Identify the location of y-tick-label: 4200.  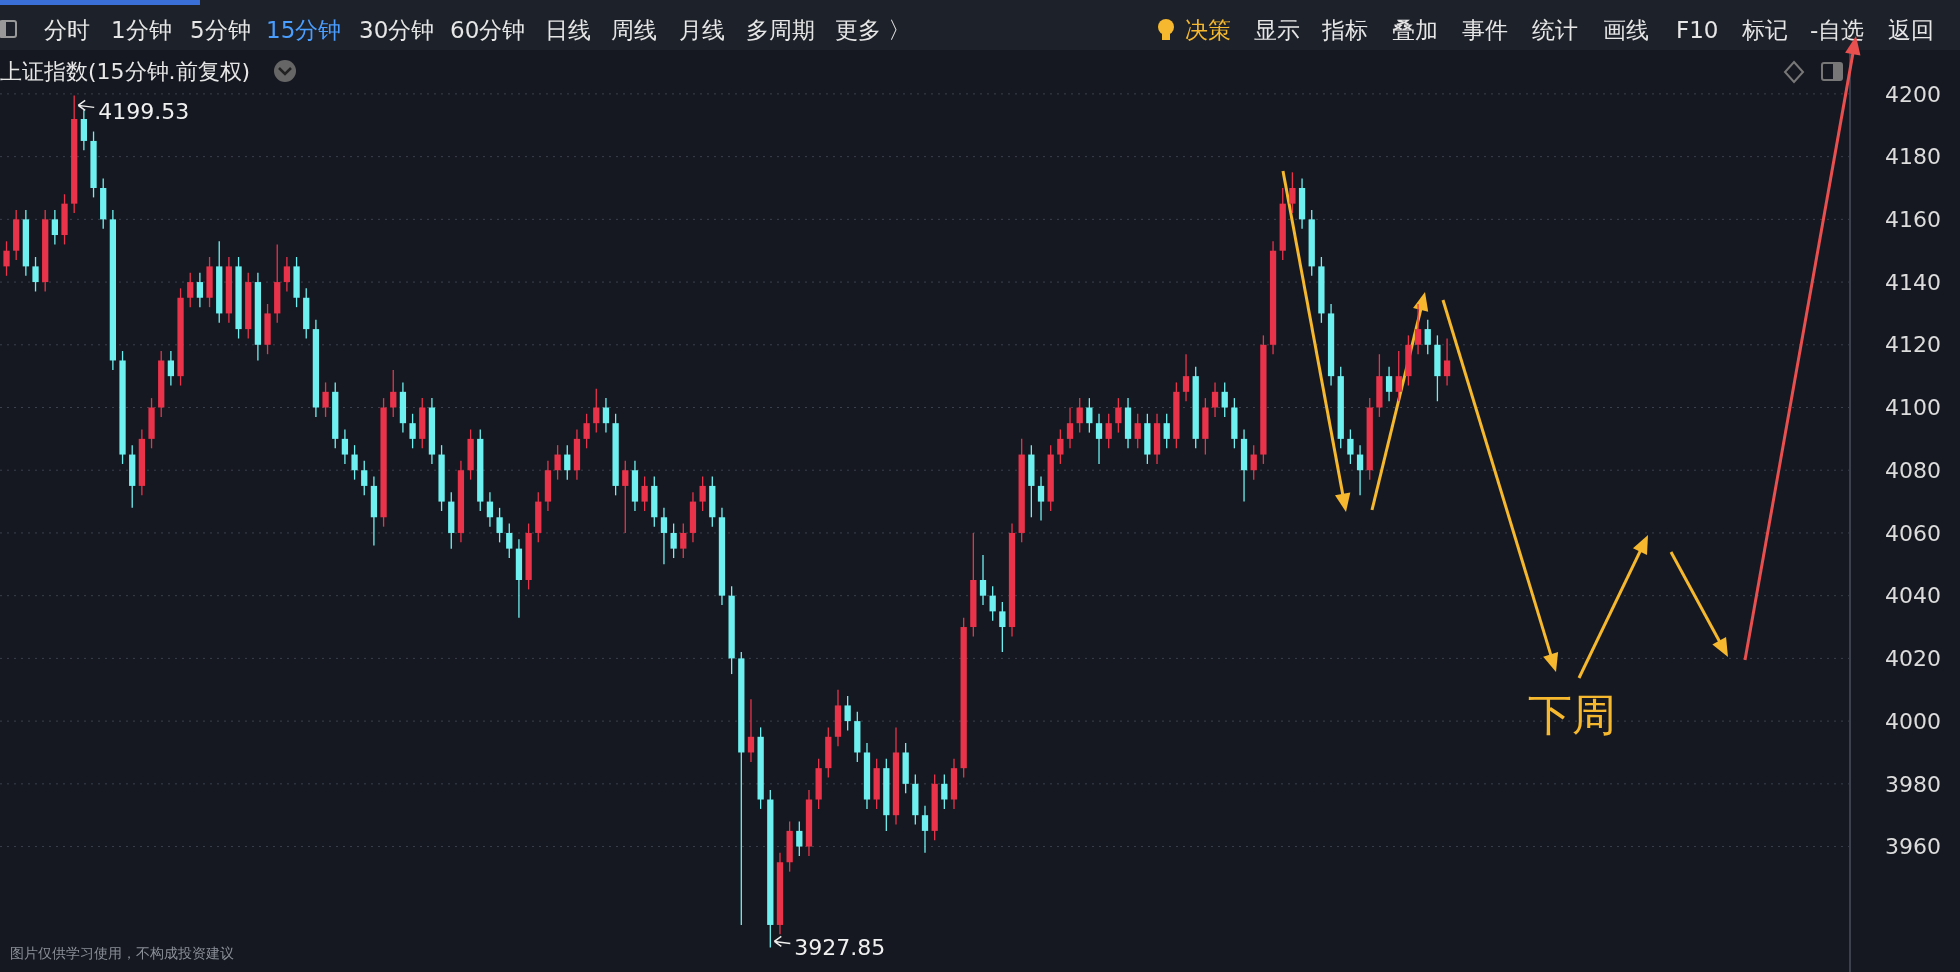
(1913, 94).